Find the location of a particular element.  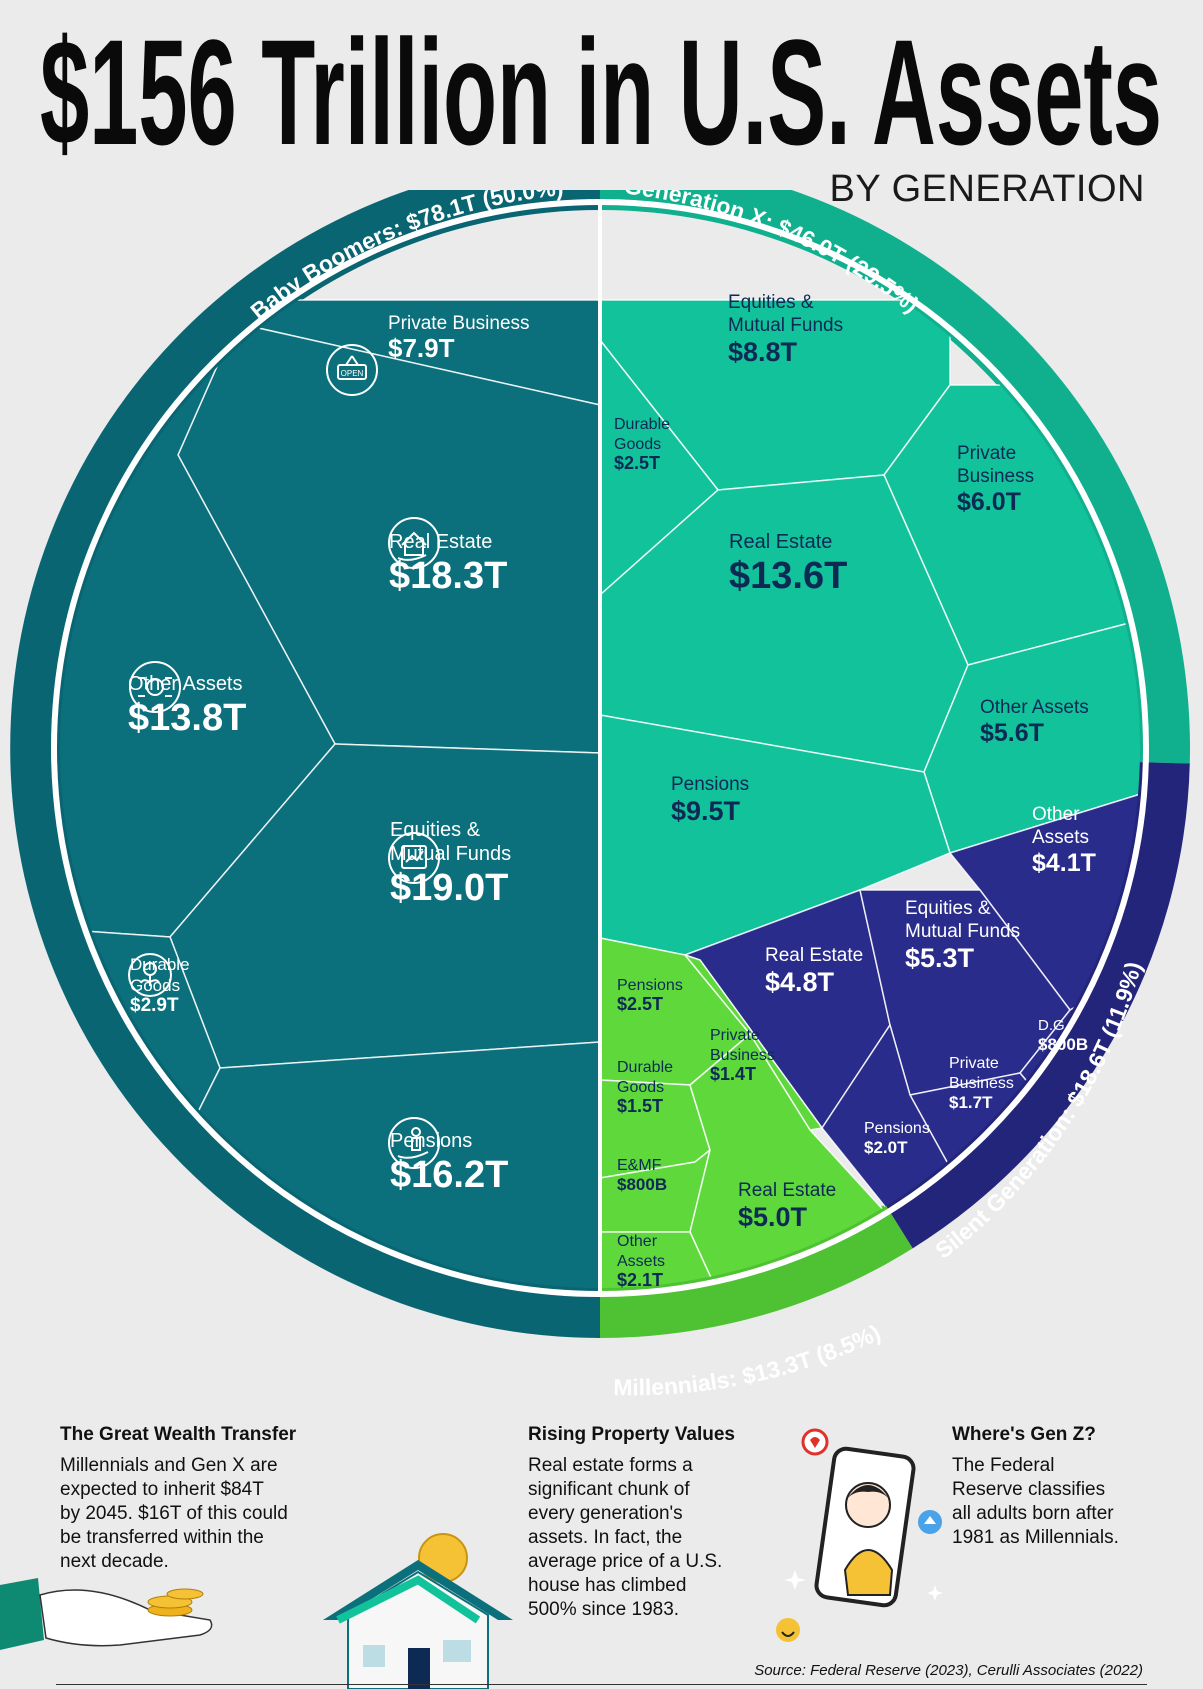

tile-label-silent-pensions: Pensions$2.0T is located at coordinates (897, 1138).